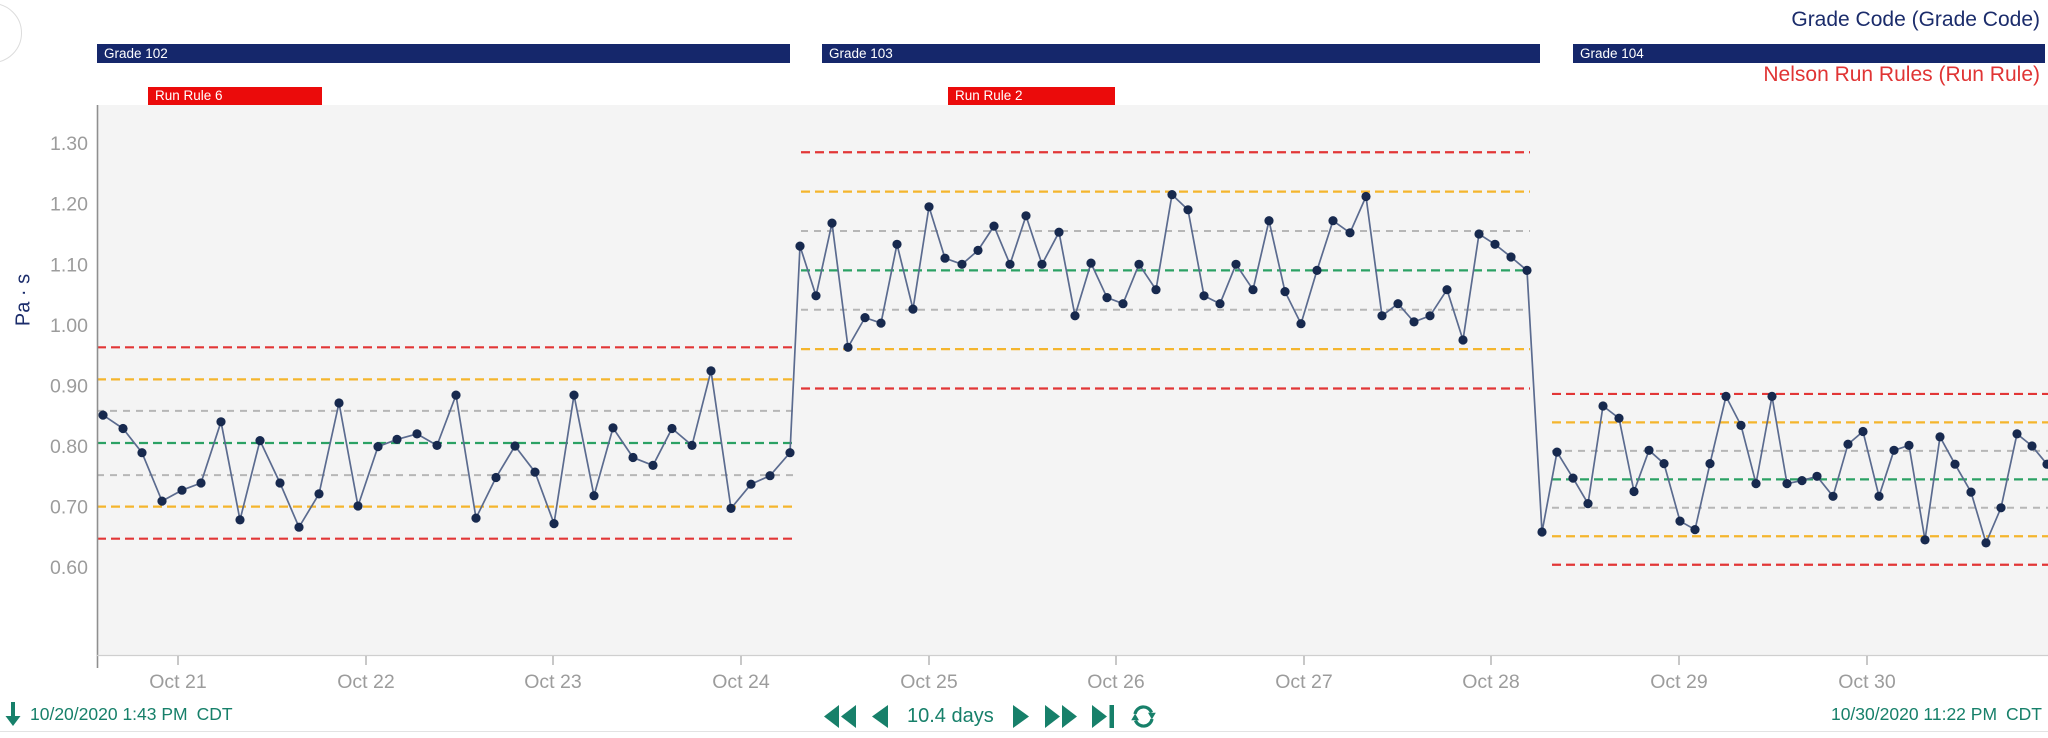 The height and width of the screenshot is (738, 2048). I want to click on x-tick-label: Oct 25, so click(929, 682).